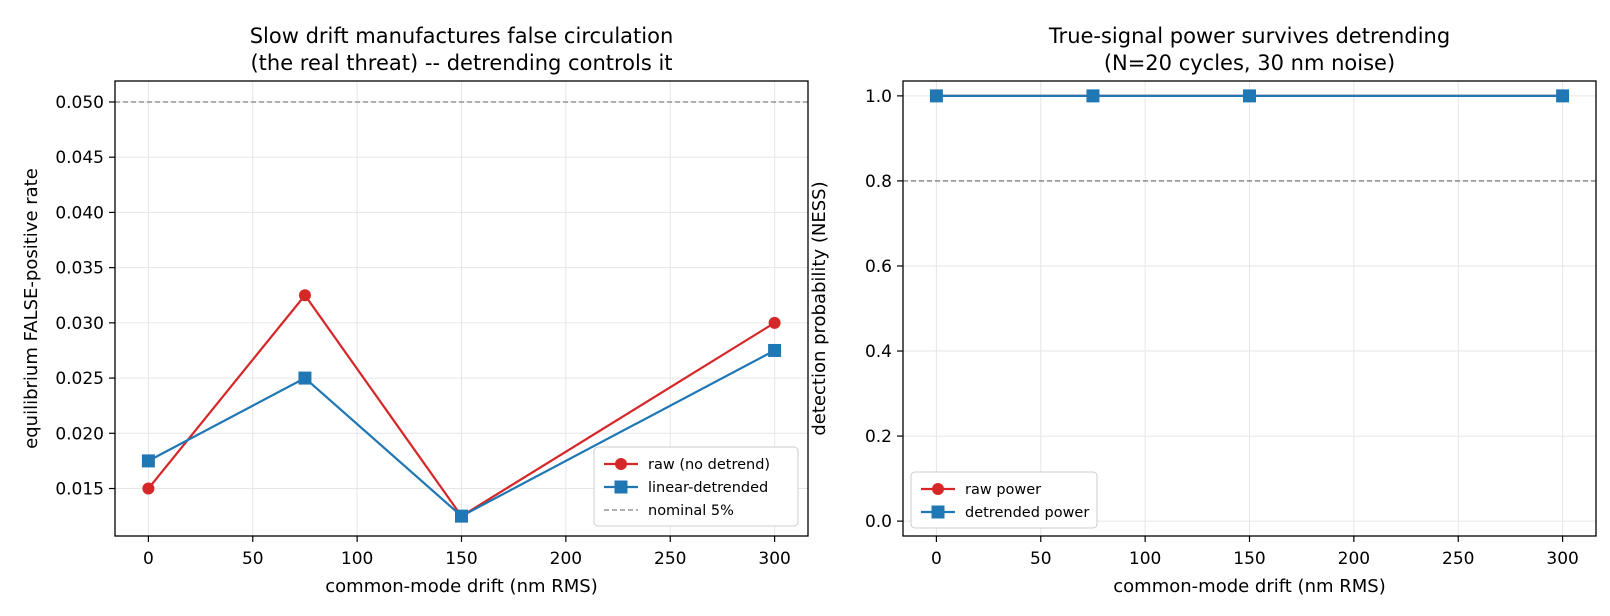  What do you see at coordinates (79, 213) in the screenshot?
I see `y-tick-label: 0.040` at bounding box center [79, 213].